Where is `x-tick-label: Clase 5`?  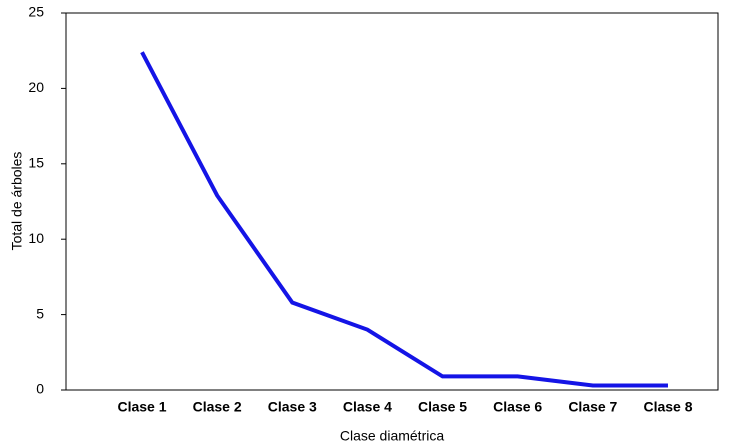 x-tick-label: Clase 5 is located at coordinates (442, 407).